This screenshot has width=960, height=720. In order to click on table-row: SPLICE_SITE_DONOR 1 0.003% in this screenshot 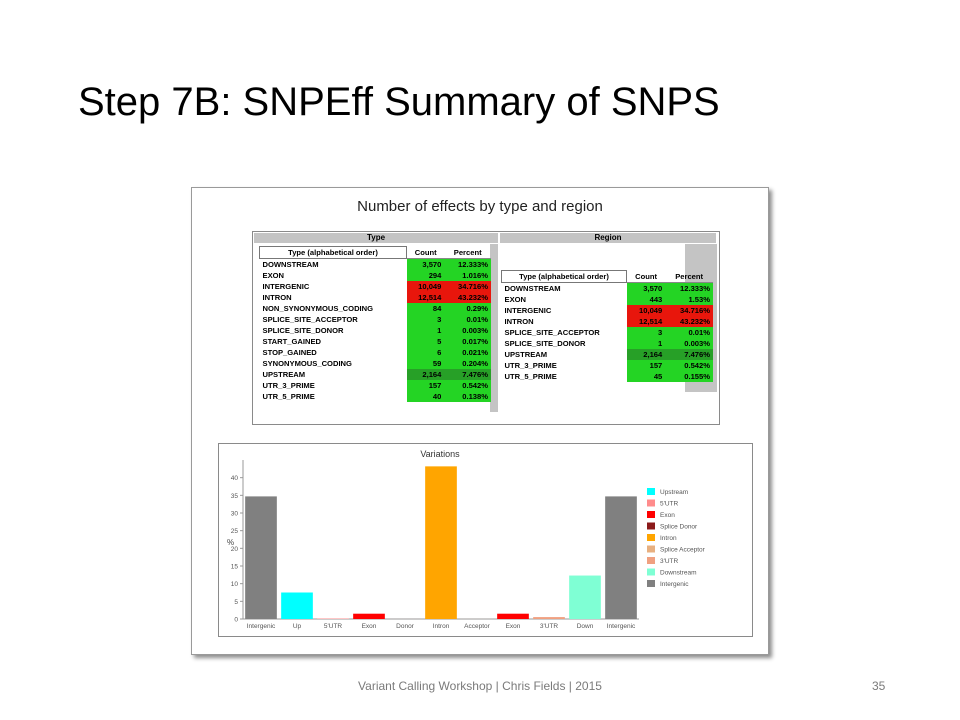, I will do `click(607, 343)`.